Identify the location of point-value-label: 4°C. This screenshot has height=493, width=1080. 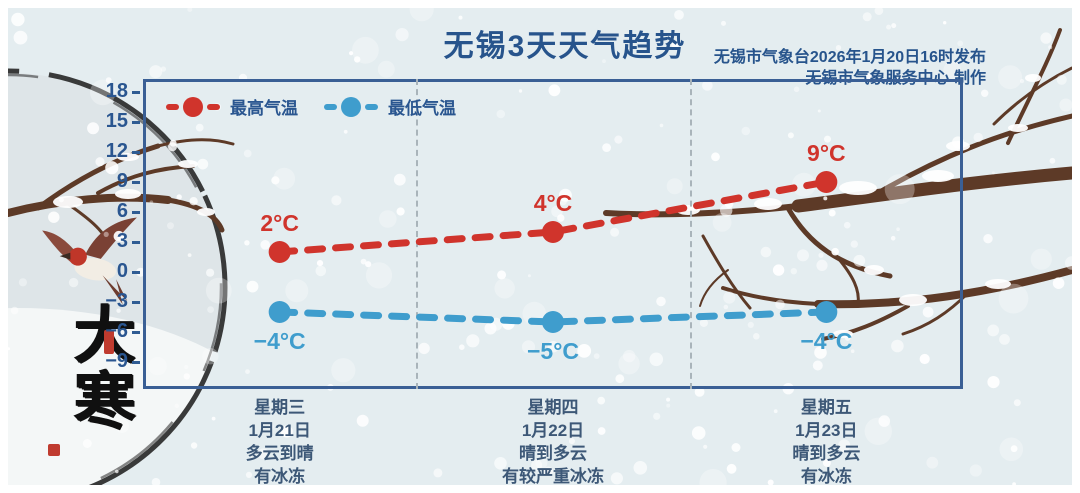
(553, 203).